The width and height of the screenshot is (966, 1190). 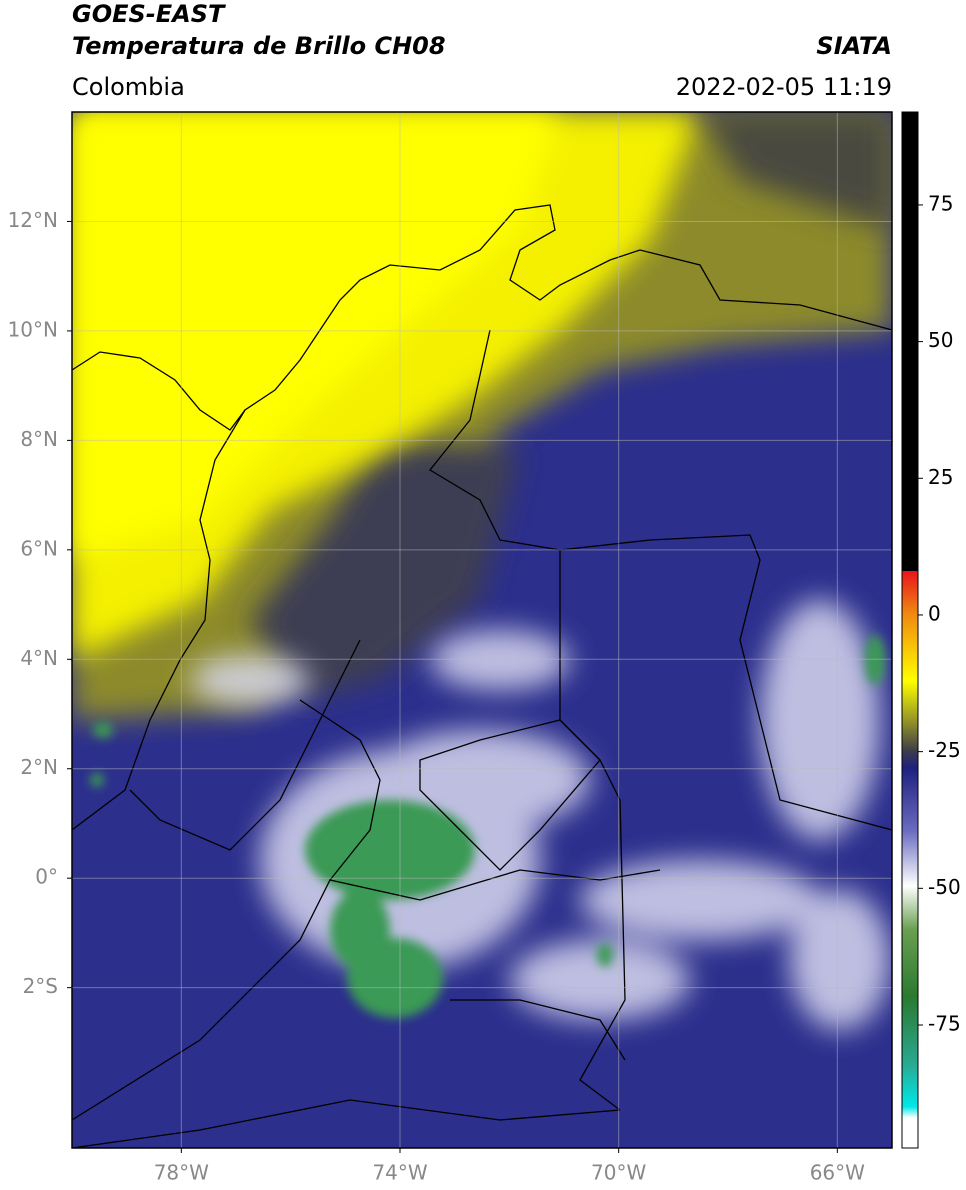 I want to click on y-tick-label: 6°N, so click(x=39, y=548).